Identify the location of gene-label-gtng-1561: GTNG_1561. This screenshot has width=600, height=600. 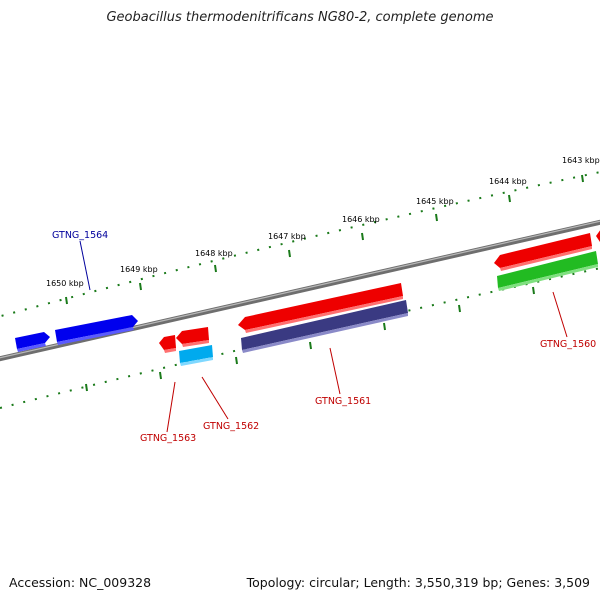
(343, 401).